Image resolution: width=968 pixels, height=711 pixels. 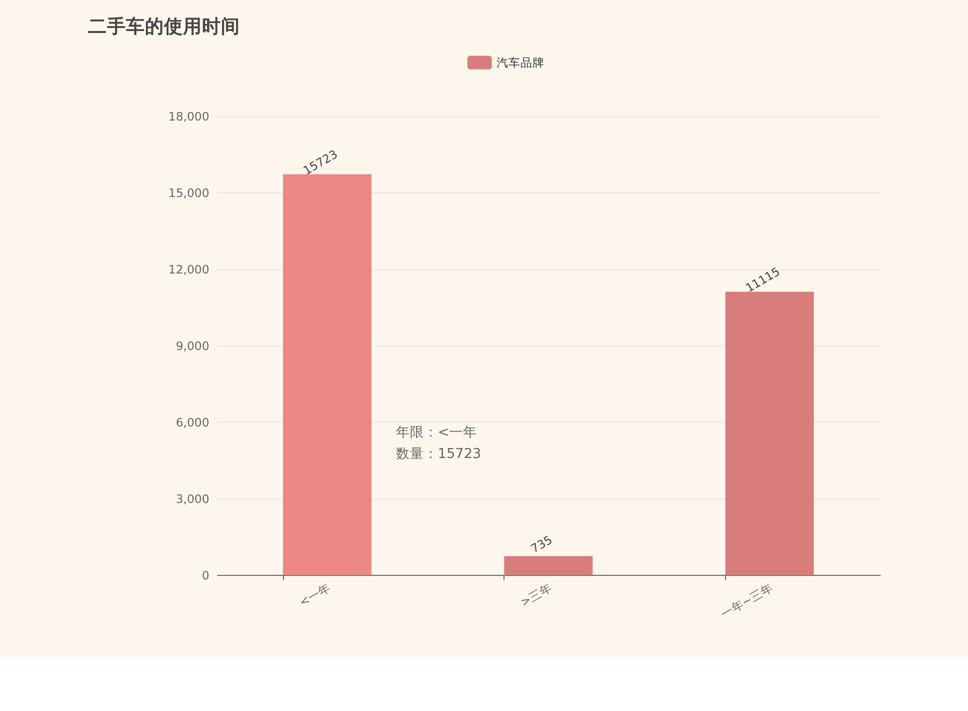 I want to click on y-tick-label: 9,000, so click(x=193, y=345).